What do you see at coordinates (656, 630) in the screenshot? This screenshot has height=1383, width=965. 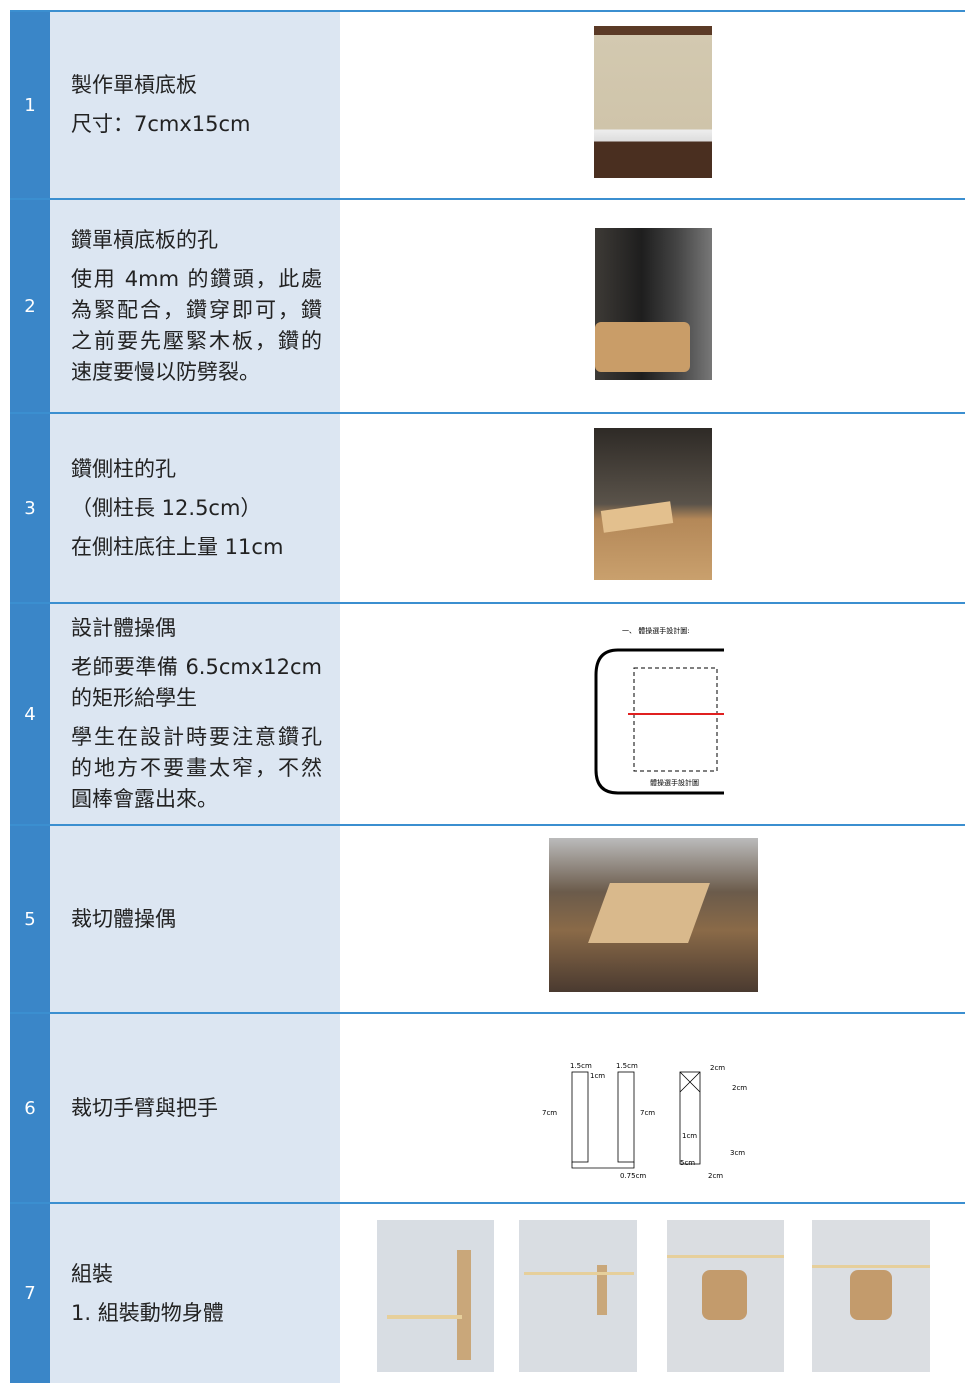 I see `figure-text: 一、 體操選手設計圖:` at bounding box center [656, 630].